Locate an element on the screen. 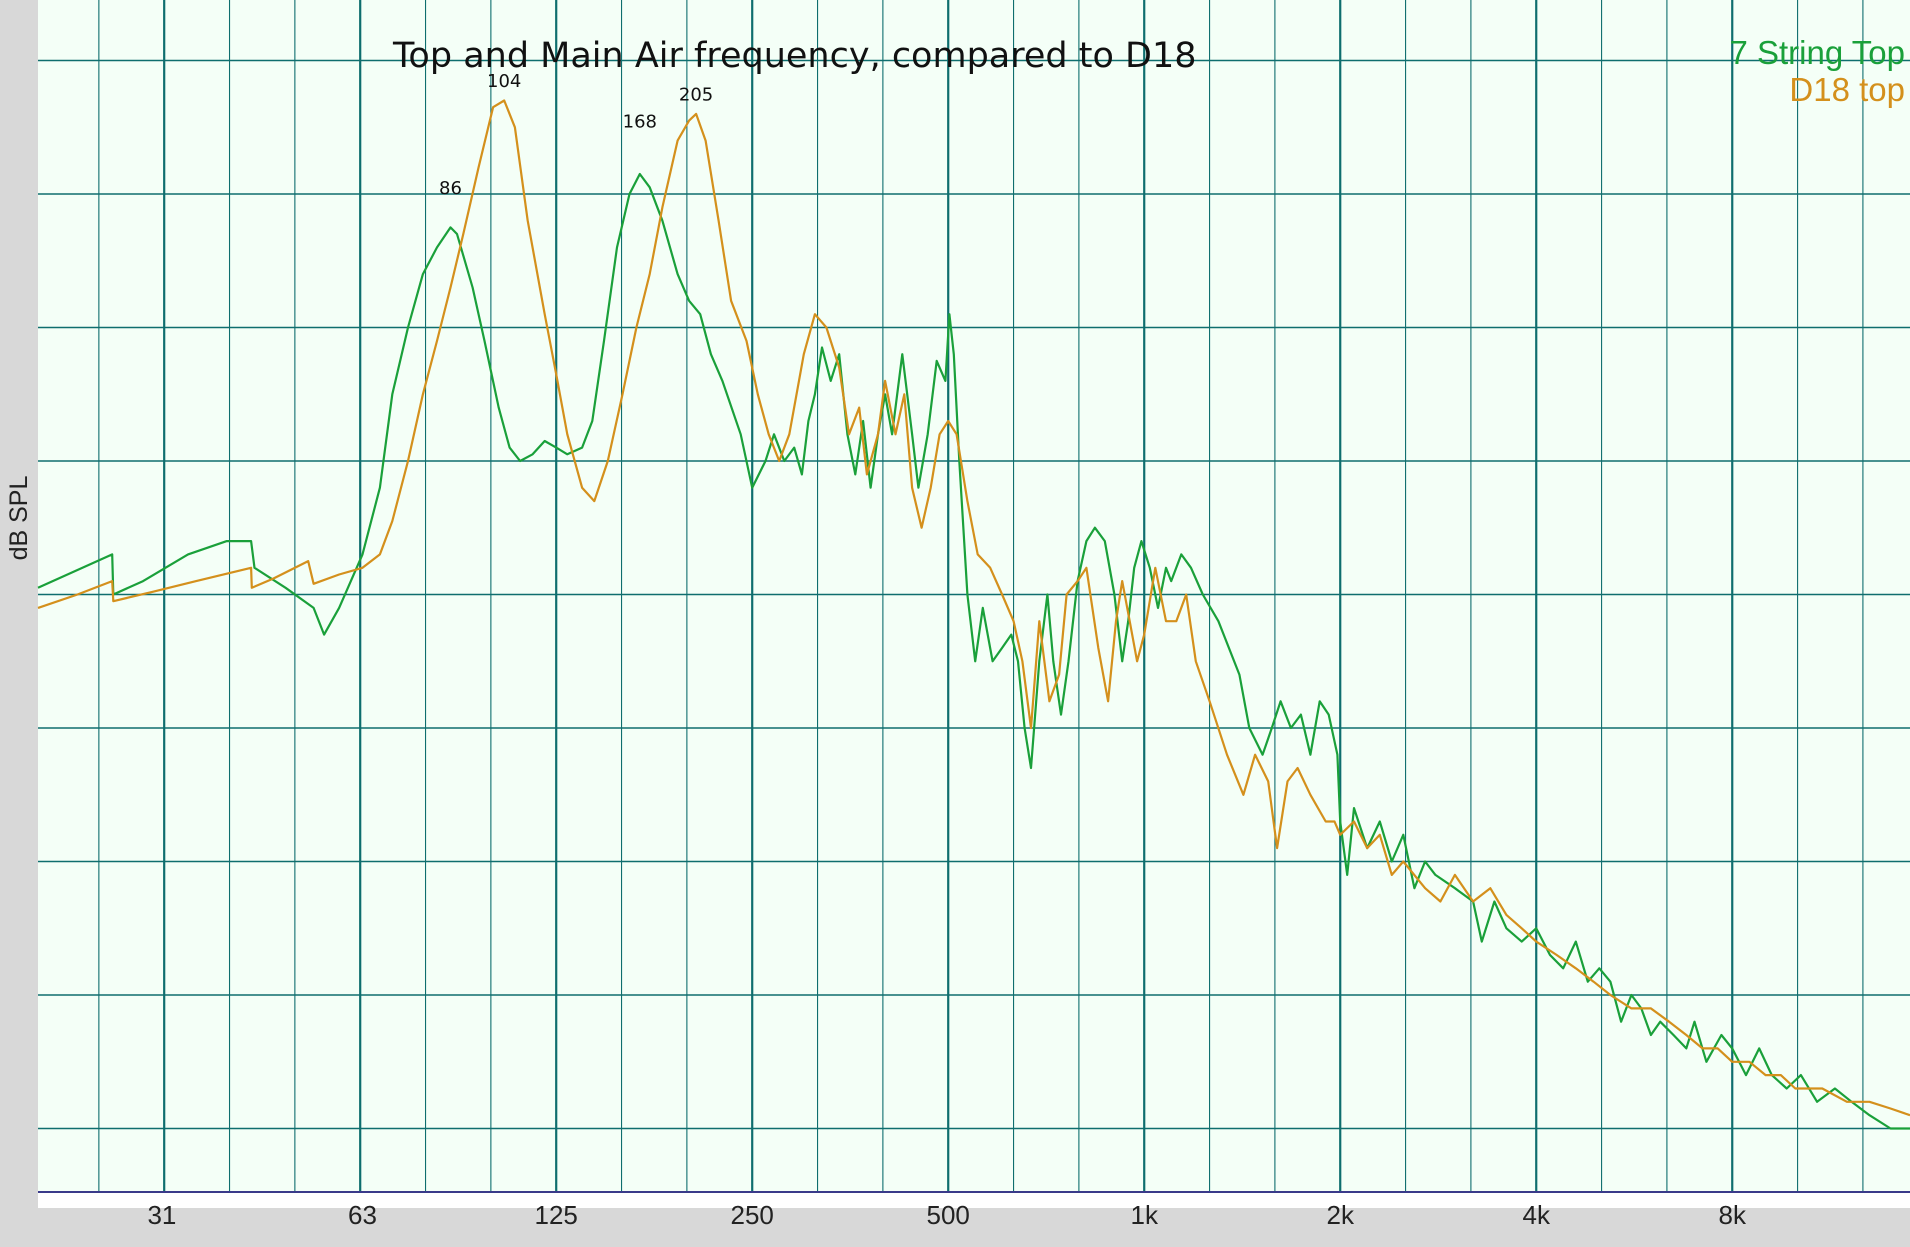 The height and width of the screenshot is (1247, 1910). x-tick-label: 2k is located at coordinates (1340, 1215).